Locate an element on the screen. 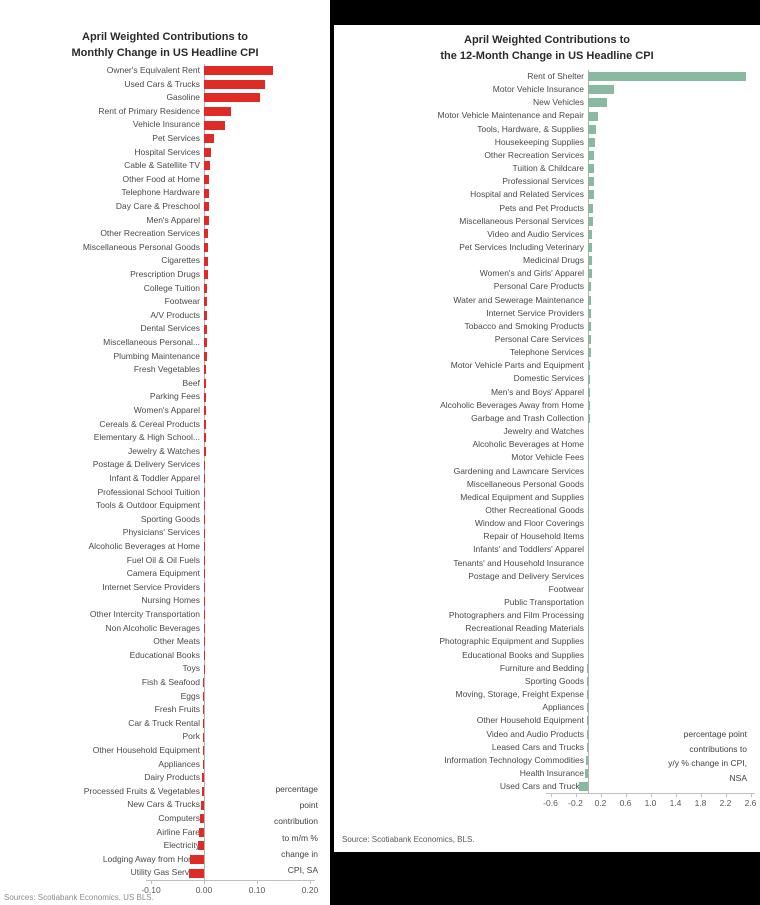 This screenshot has width=760, height=905. bar-row: Other Recreational Goods is located at coordinates (547, 510).